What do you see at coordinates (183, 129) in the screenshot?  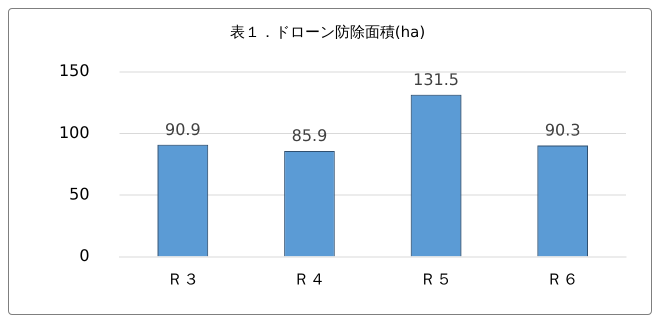 I see `data-label: 90.9` at bounding box center [183, 129].